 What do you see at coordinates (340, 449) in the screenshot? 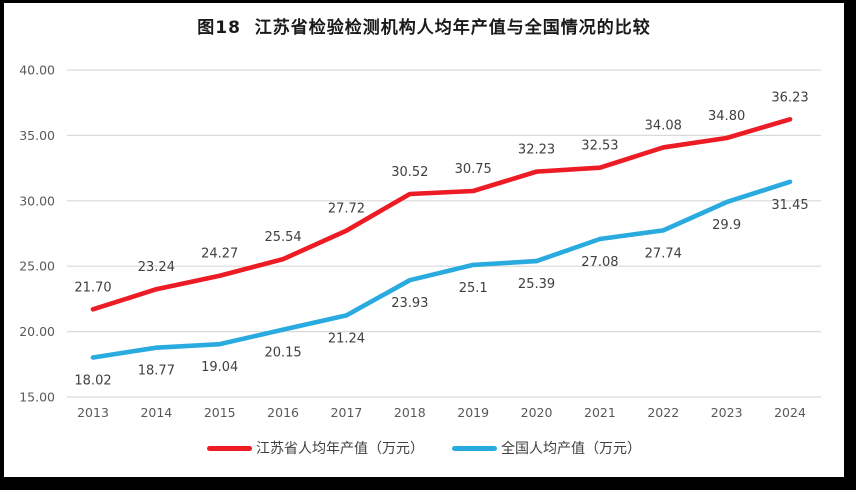
I see `legend-label-jiangsu: 江苏省人均年产值（万元）` at bounding box center [340, 449].